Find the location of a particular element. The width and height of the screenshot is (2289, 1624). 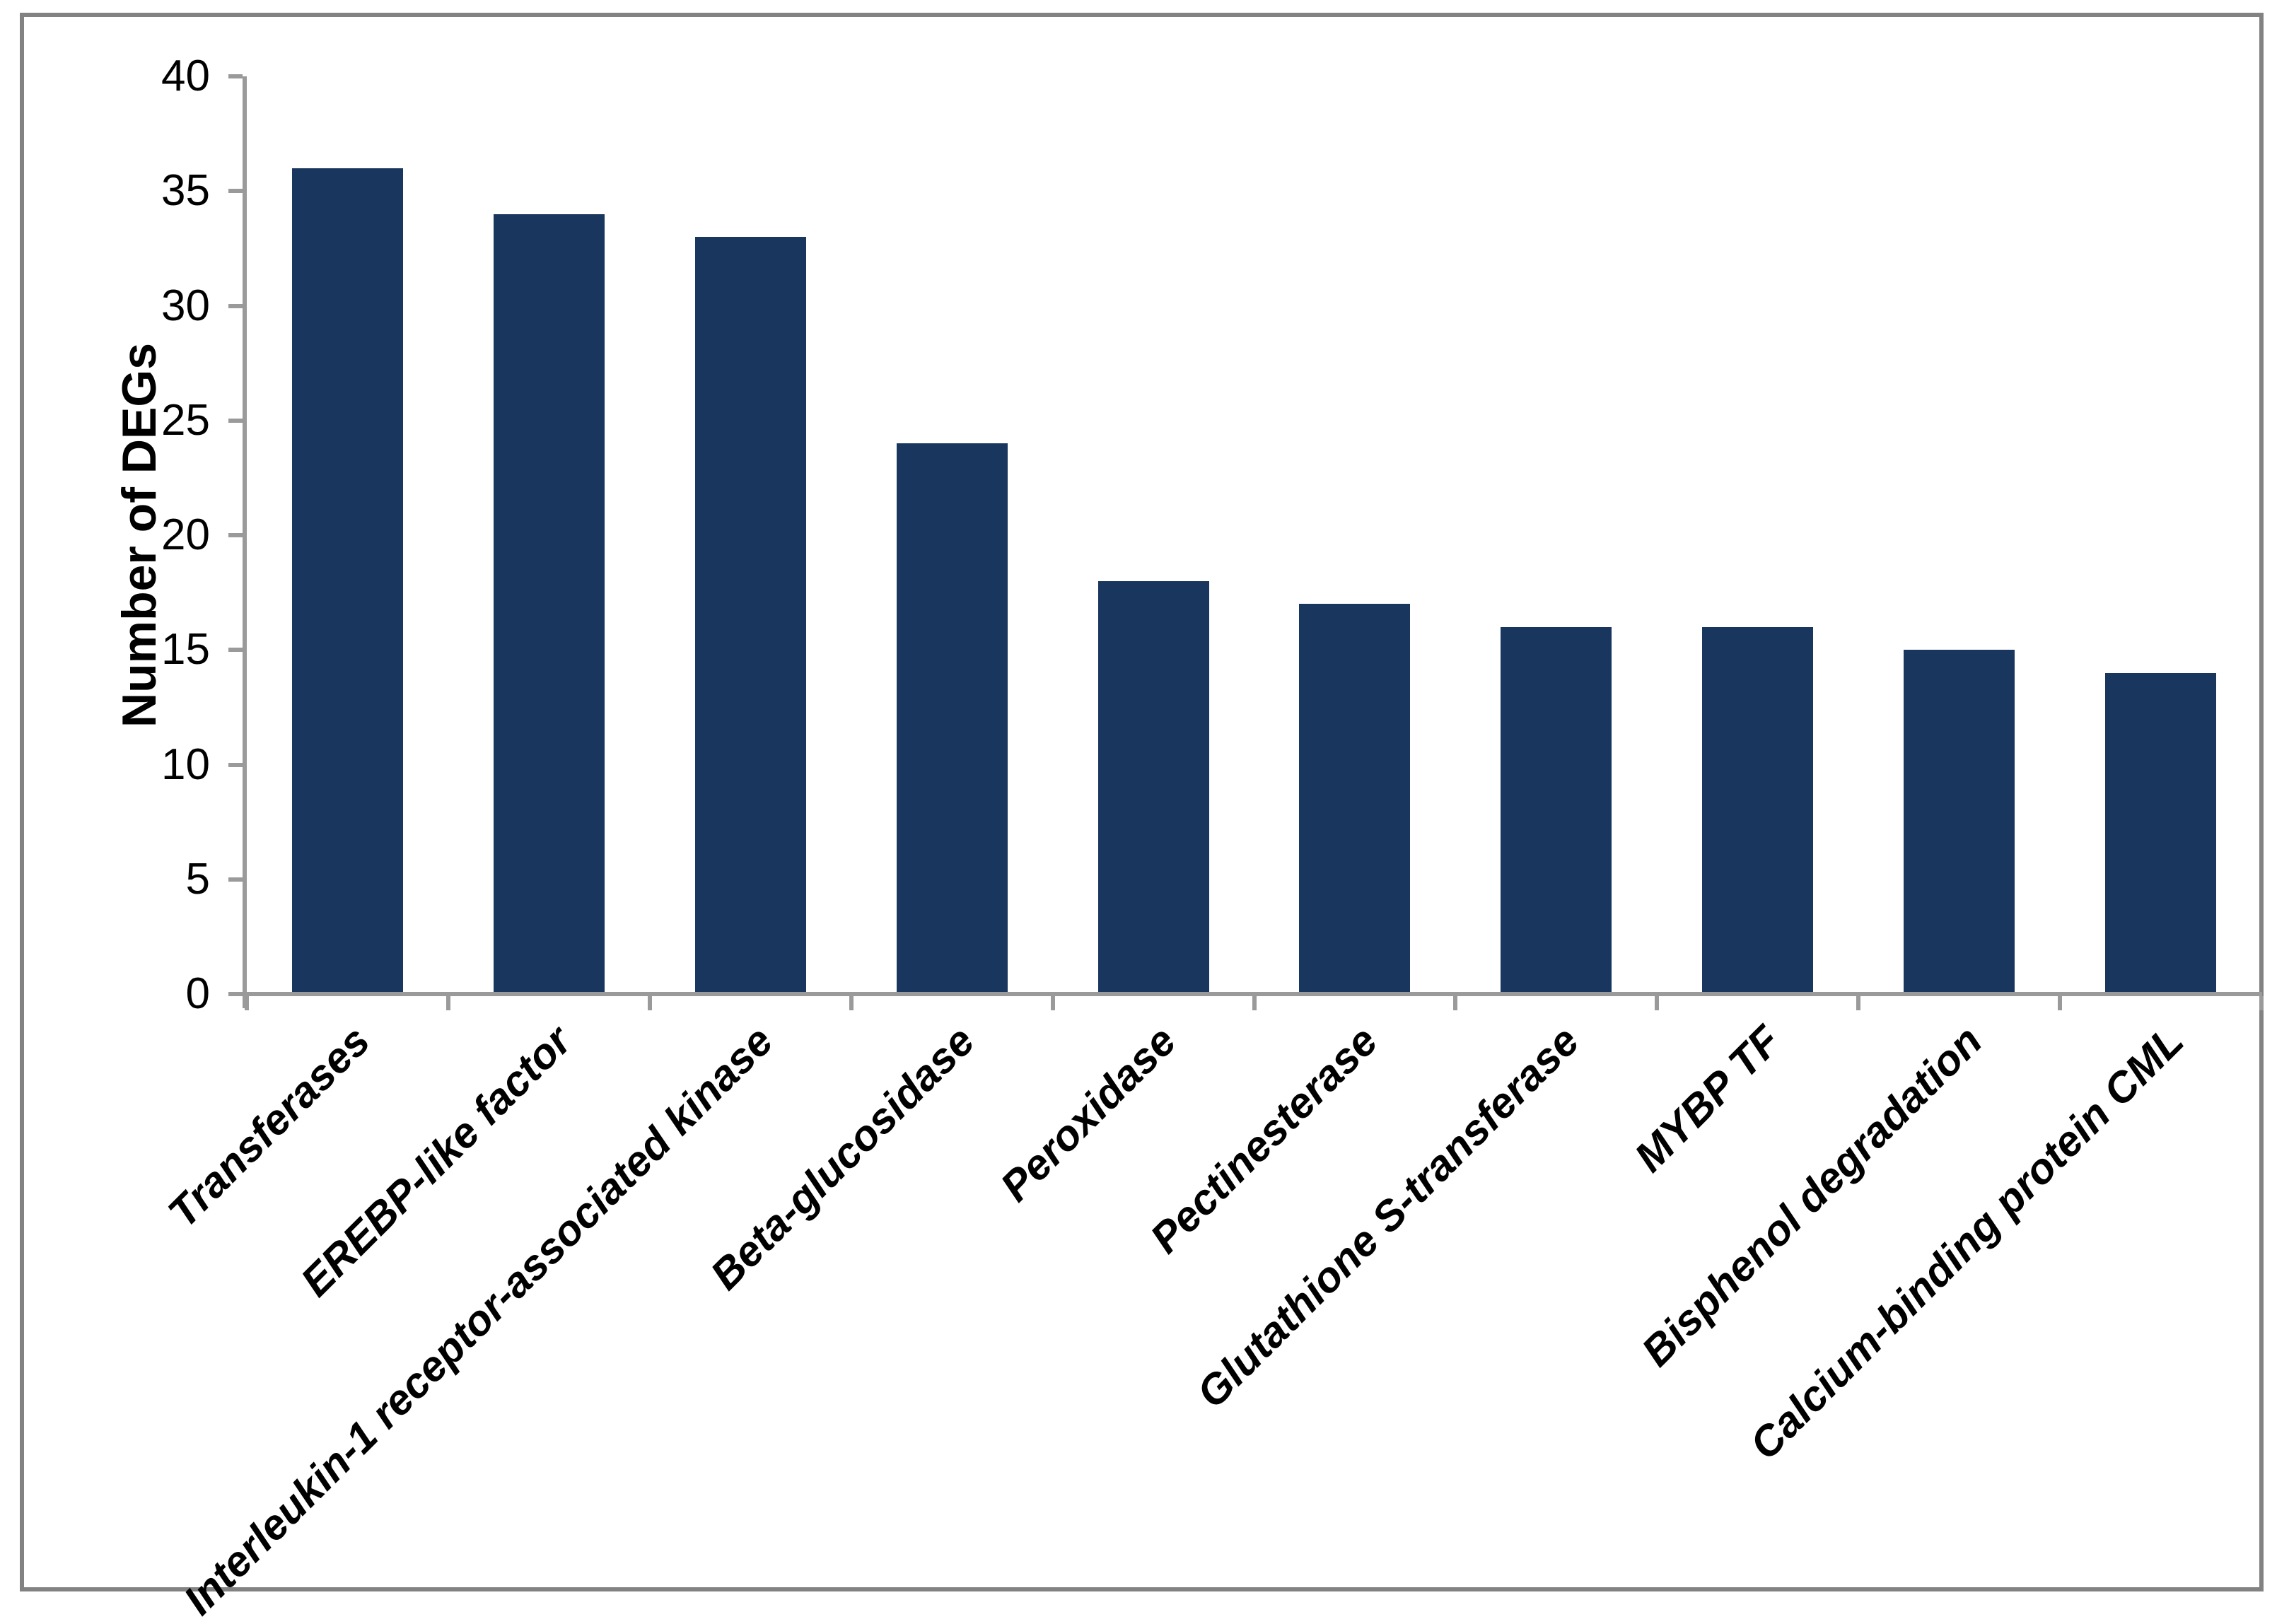

x-category-label: Bisphenol degradation is located at coordinates (1811, 1196).